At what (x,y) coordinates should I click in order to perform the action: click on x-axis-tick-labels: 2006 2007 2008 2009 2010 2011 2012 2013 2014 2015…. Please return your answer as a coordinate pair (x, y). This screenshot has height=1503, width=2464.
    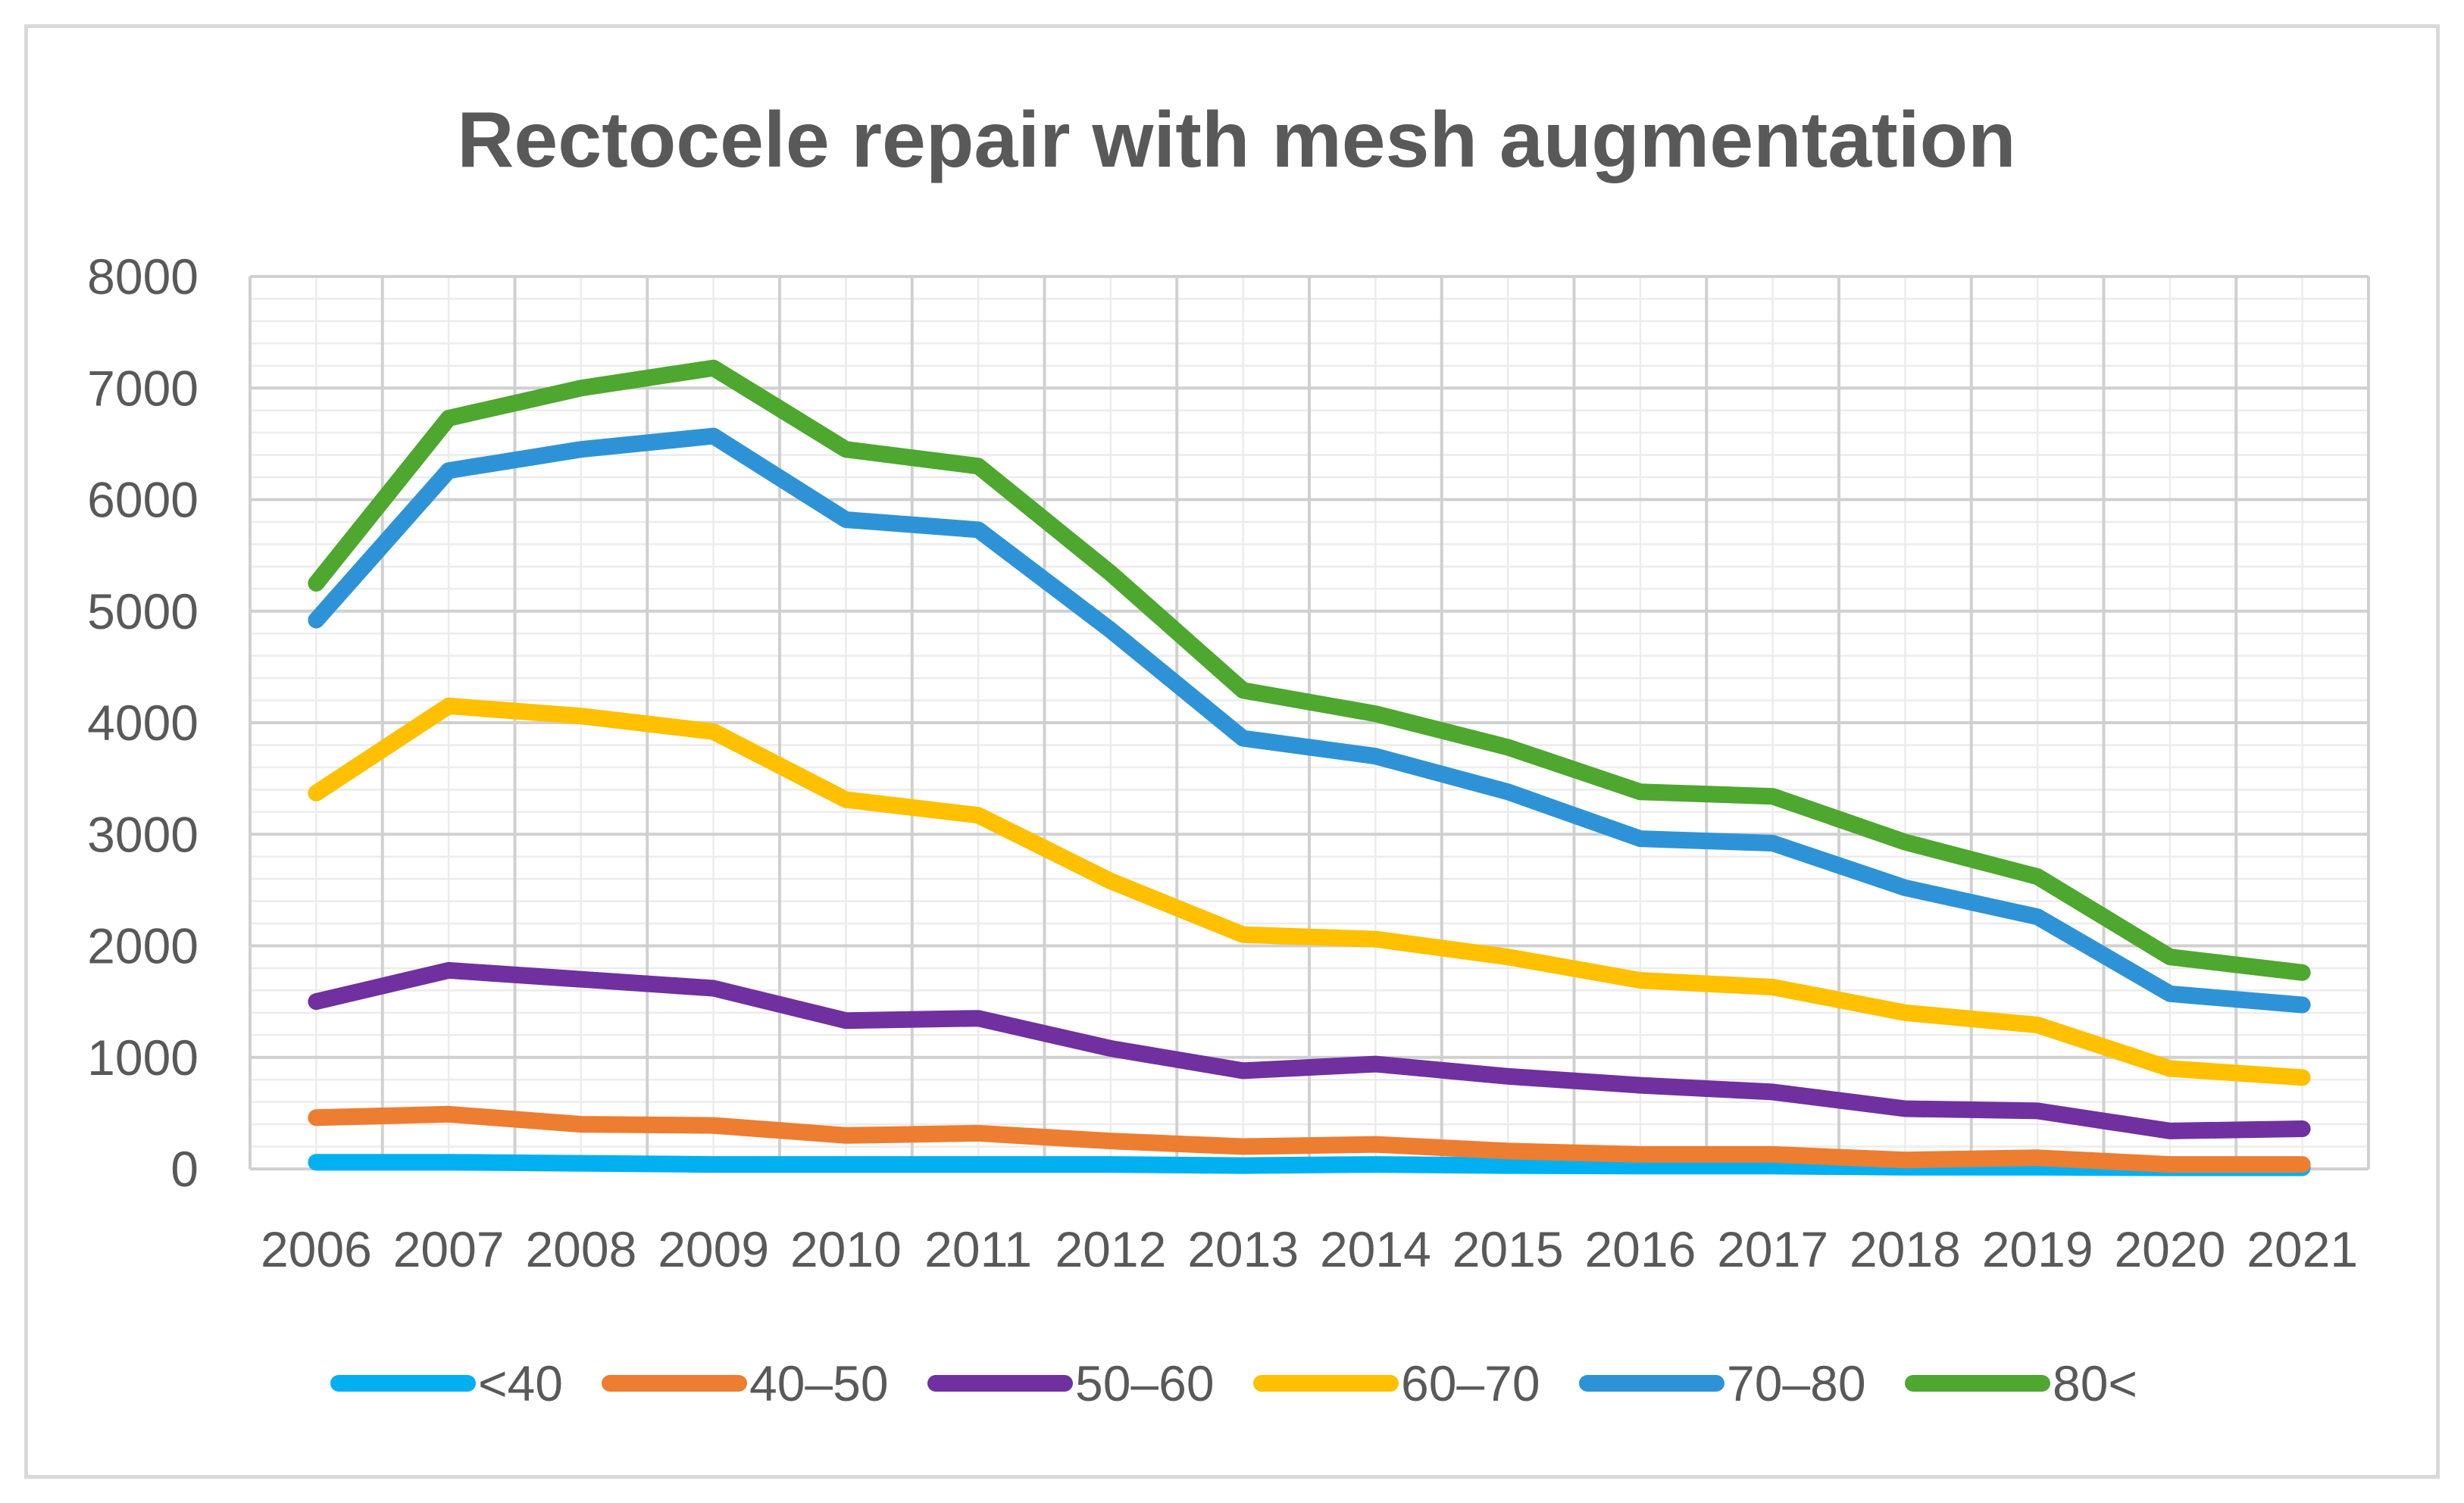
    Looking at the image, I should click on (1309, 1249).